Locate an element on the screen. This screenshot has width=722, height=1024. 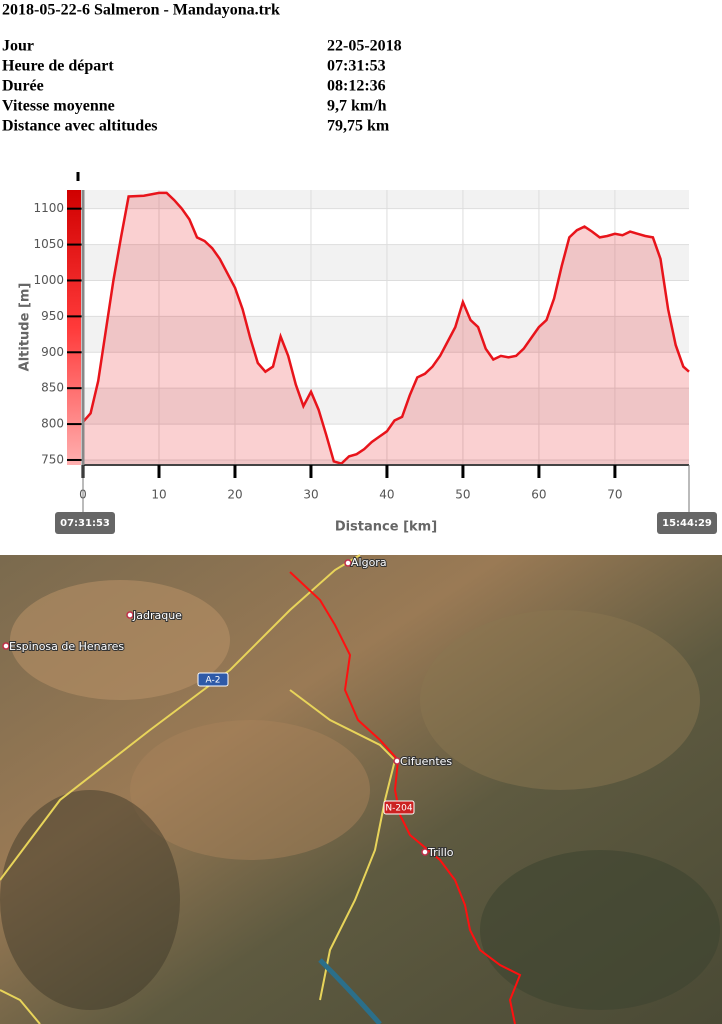
y-tick-label: 1050 is located at coordinates (48, 244).